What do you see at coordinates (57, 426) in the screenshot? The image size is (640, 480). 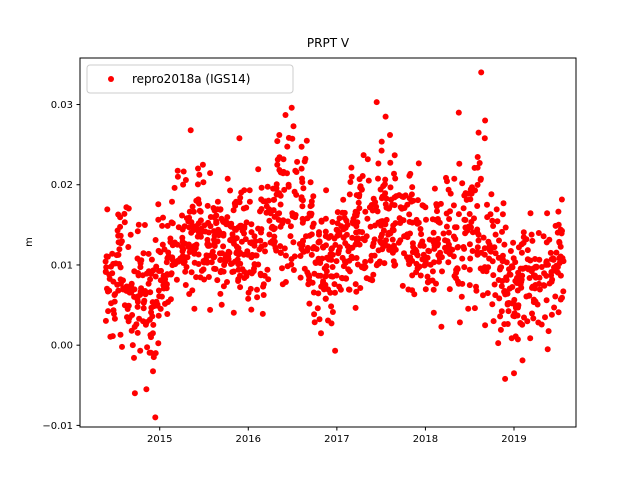 I see `y-tick-label: −0.01` at bounding box center [57, 426].